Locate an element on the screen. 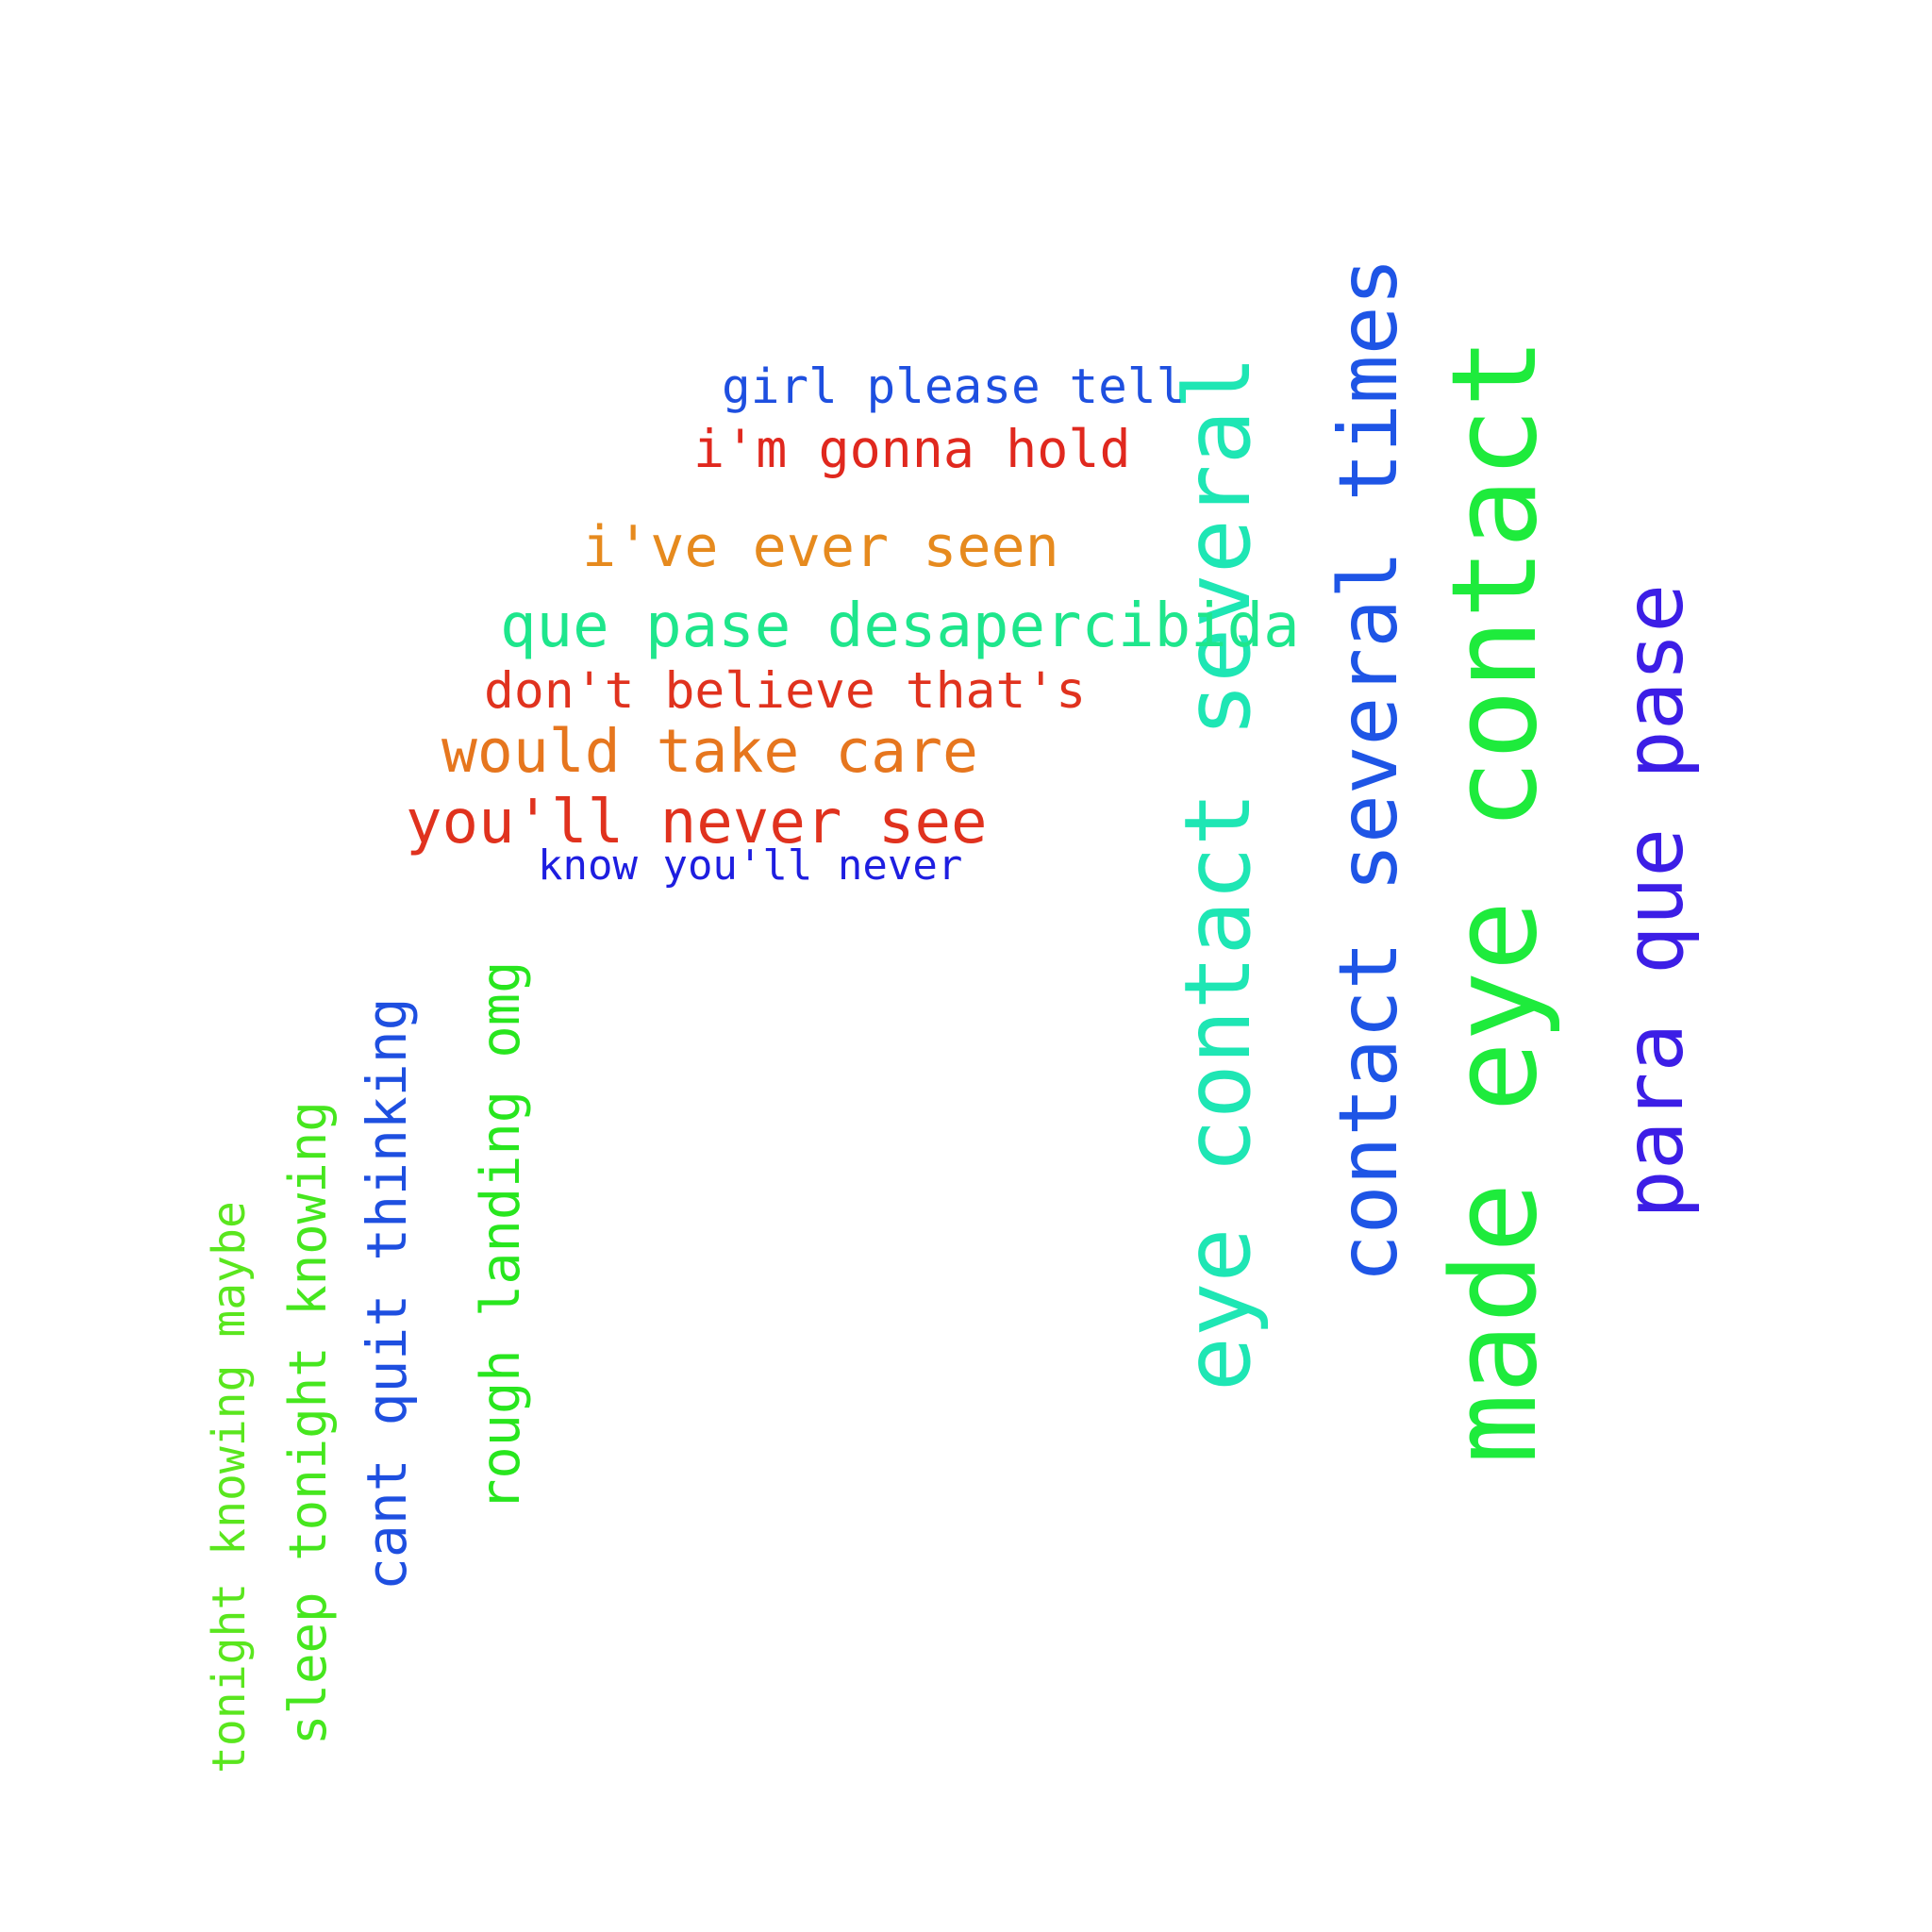 This screenshot has height=1932, width=1932. word-girl-please-tell: girl please tell is located at coordinates (953, 387).